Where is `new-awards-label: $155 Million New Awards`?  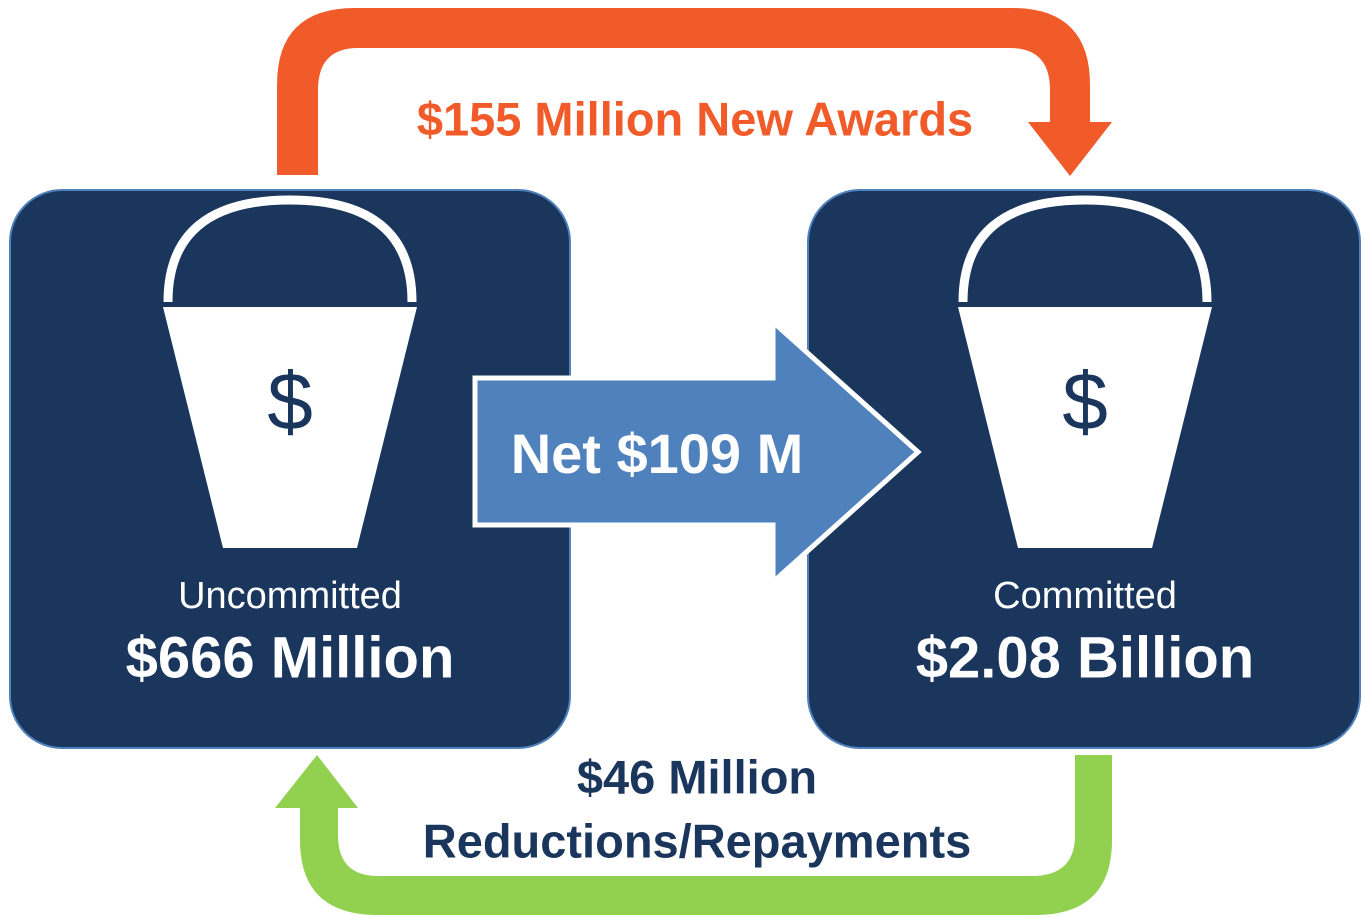
new-awards-label: $155 Million New Awards is located at coordinates (695, 118).